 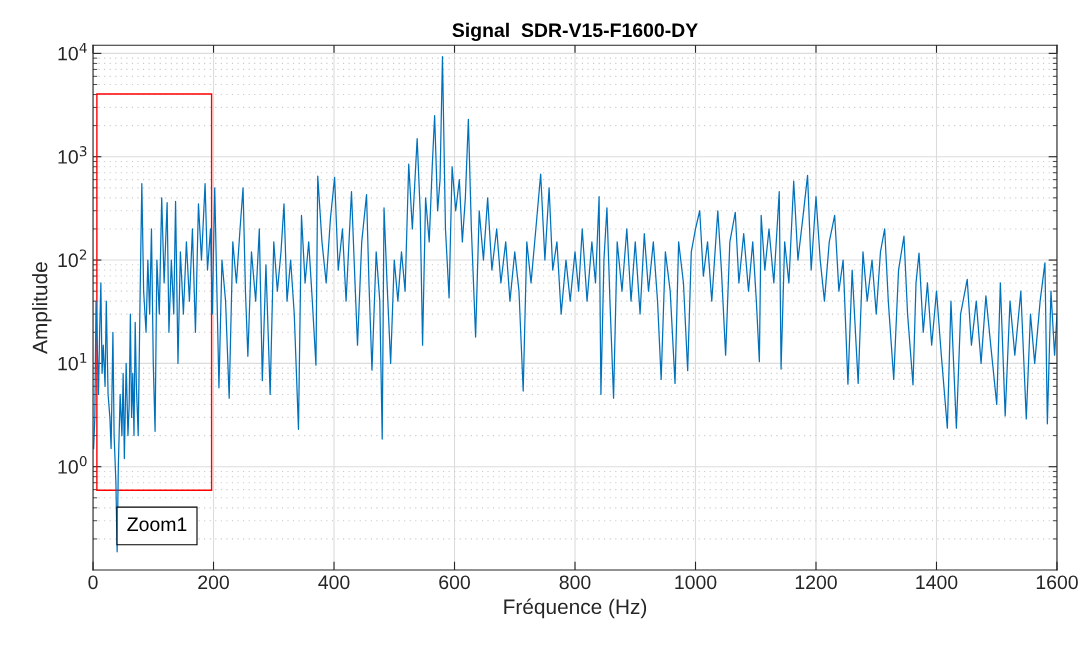 What do you see at coordinates (816, 582) in the screenshot?
I see `x-tick-label: 1200` at bounding box center [816, 582].